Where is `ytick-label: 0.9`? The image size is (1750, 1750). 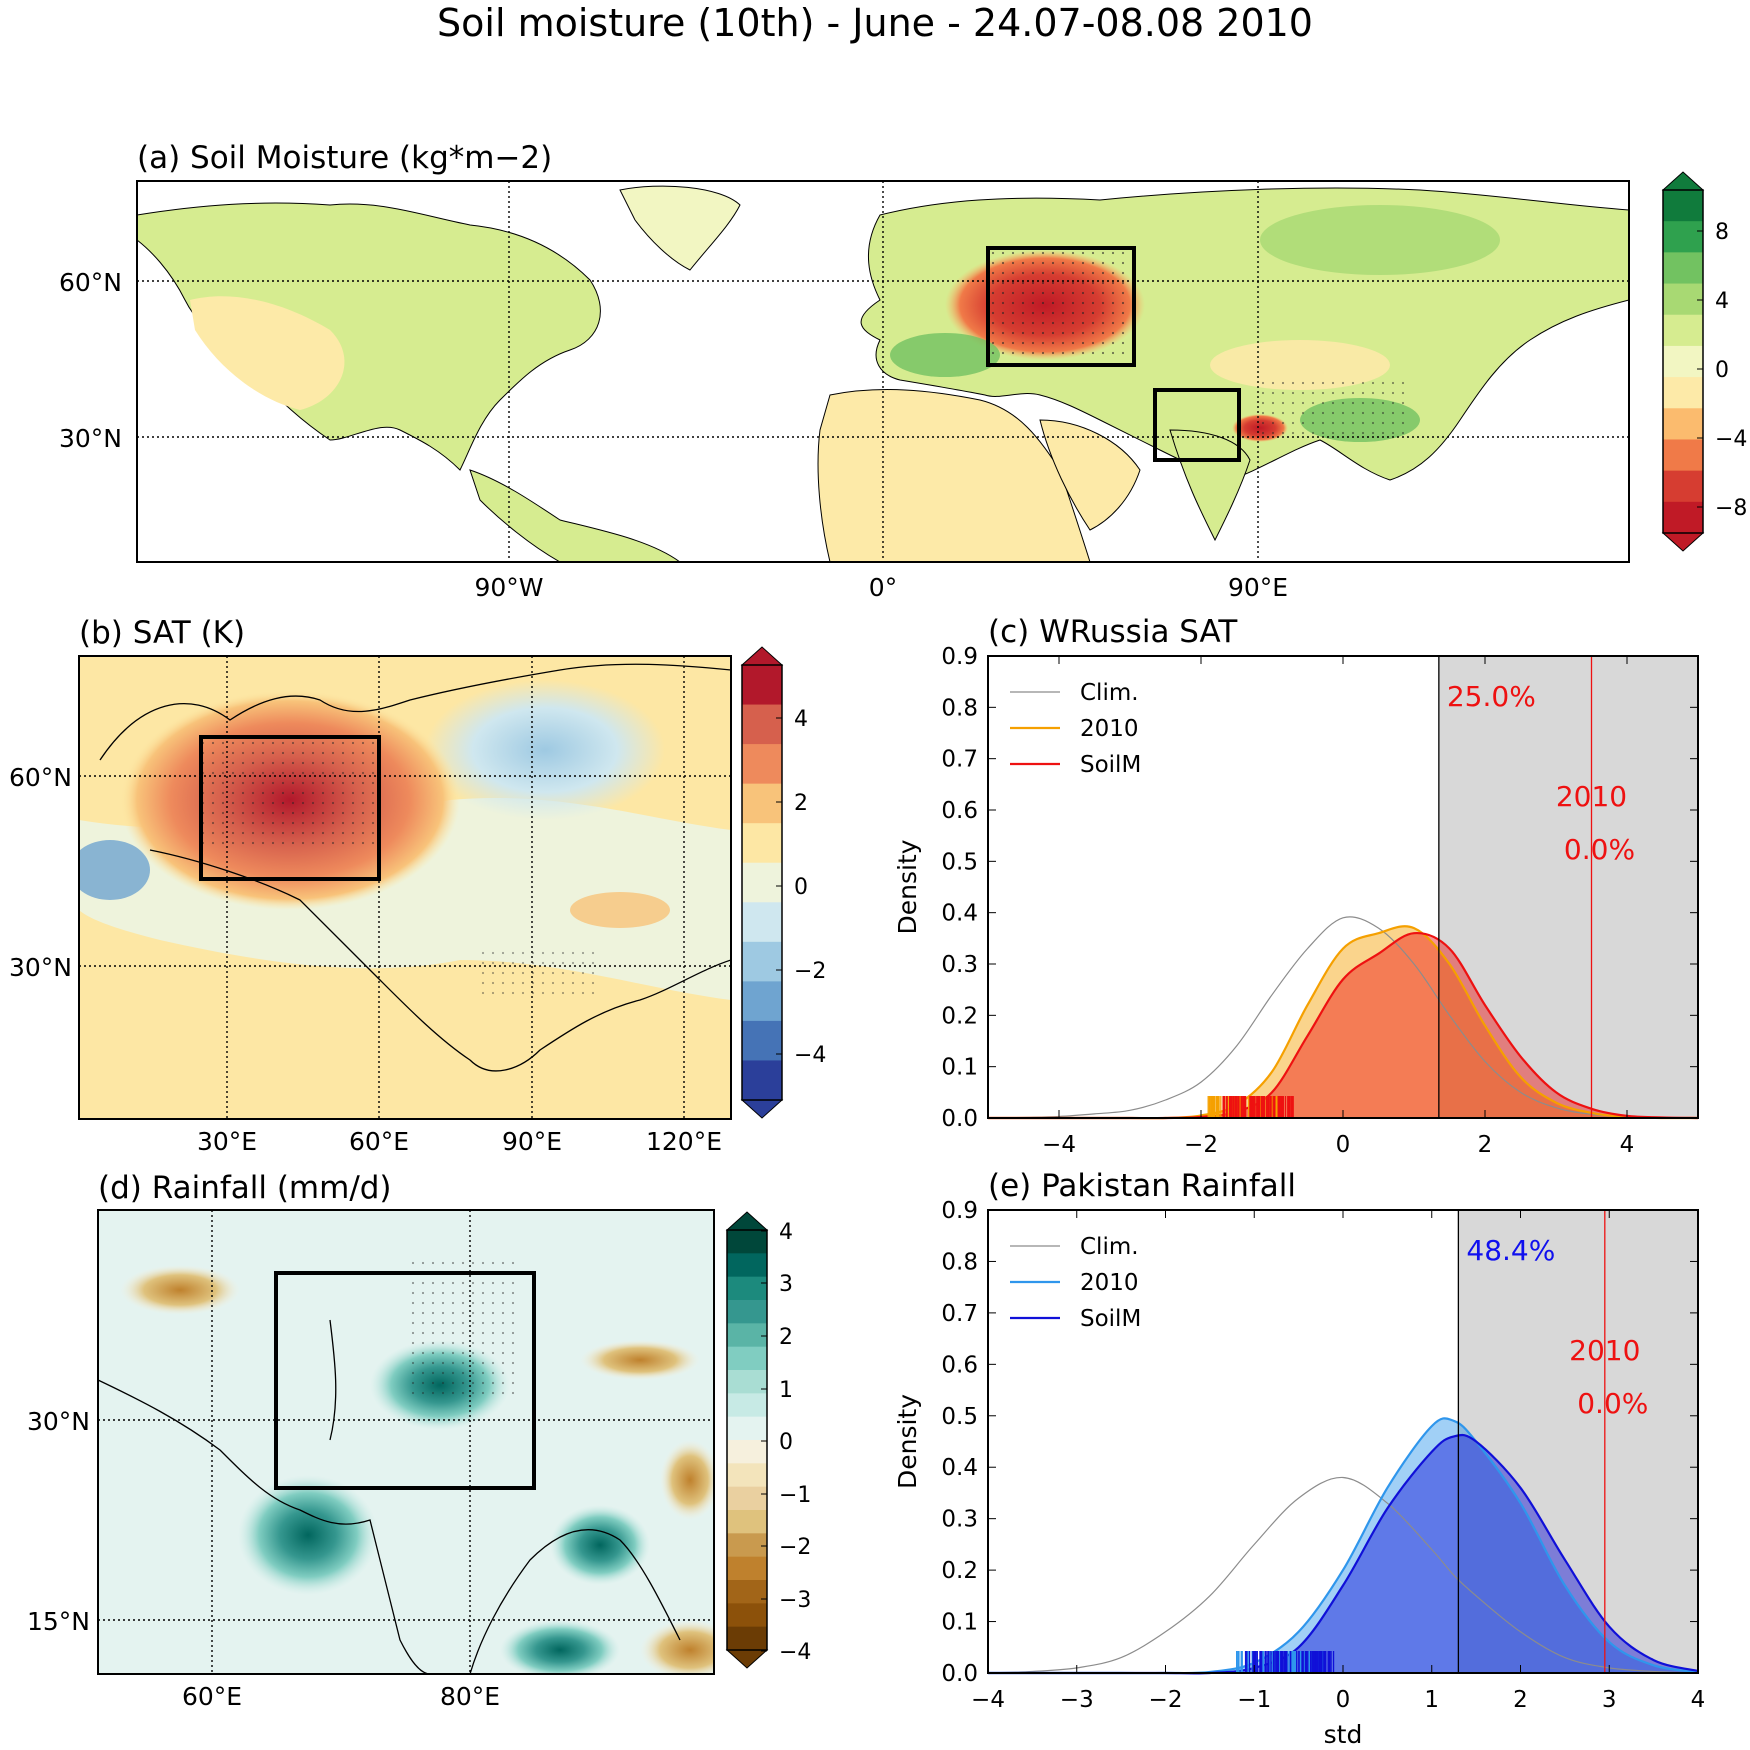
ytick-label: 0.9 is located at coordinates (959, 657).